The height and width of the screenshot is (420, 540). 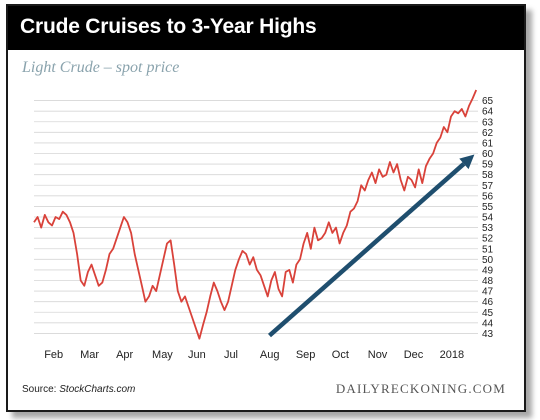 What do you see at coordinates (488, 196) in the screenshot?
I see `y-tick-label: 56` at bounding box center [488, 196].